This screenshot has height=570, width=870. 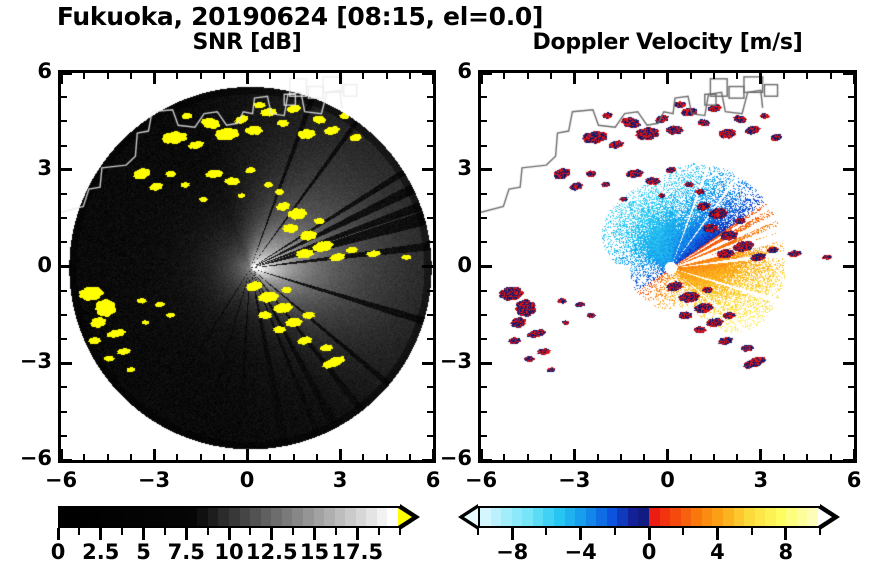 What do you see at coordinates (574, 480) in the screenshot?
I see `xtick-label: −3` at bounding box center [574, 480].